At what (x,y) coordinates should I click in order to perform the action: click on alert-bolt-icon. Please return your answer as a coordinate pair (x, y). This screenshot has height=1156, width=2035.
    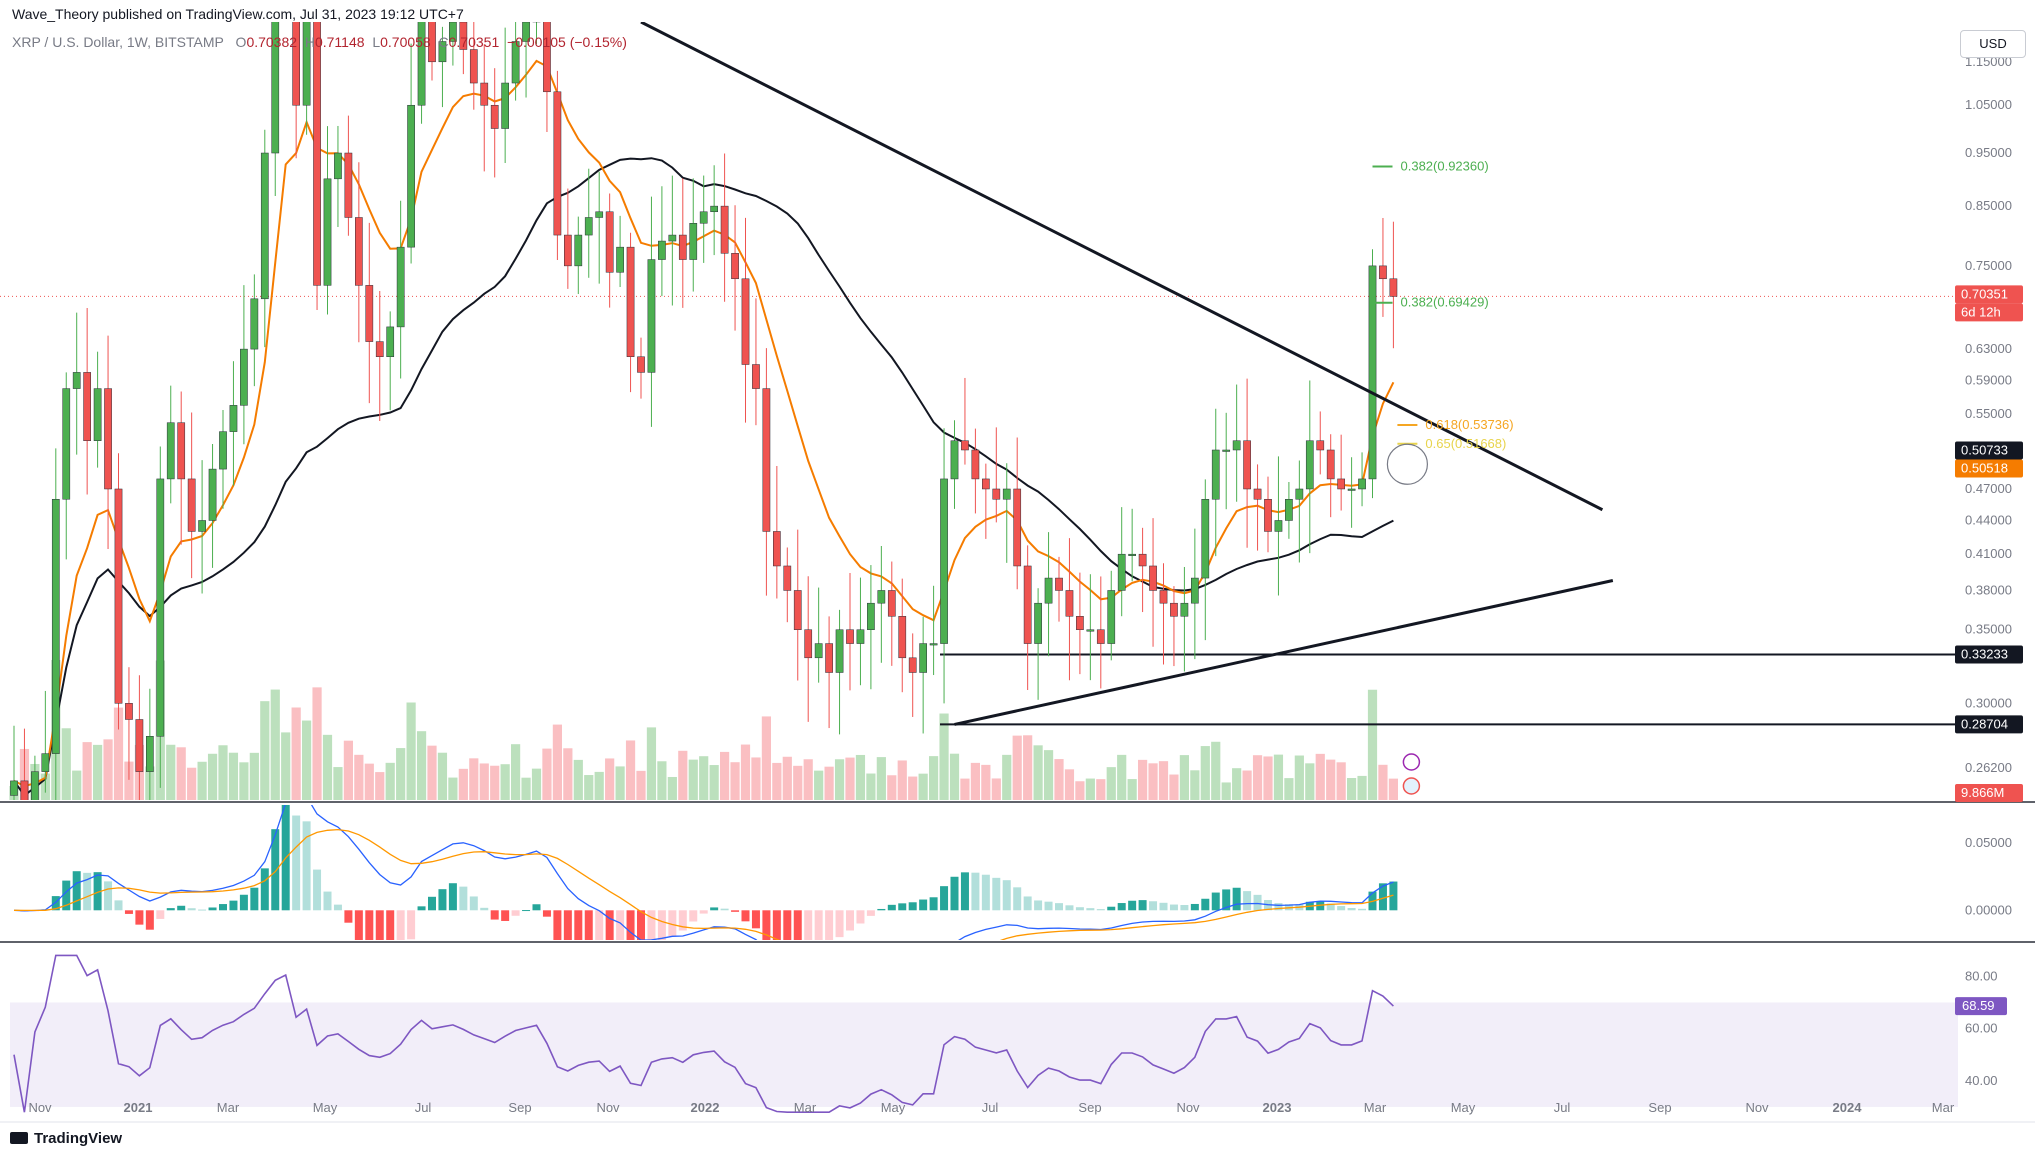
    Looking at the image, I should click on (1411, 762).